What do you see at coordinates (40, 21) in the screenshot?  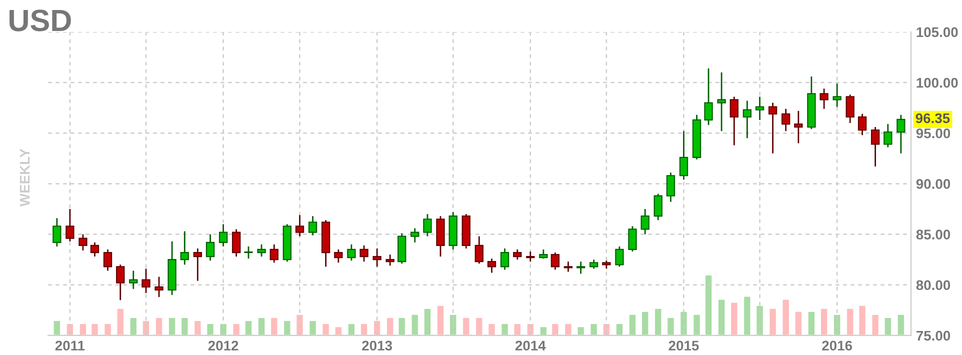 I see `chart-title: USD` at bounding box center [40, 21].